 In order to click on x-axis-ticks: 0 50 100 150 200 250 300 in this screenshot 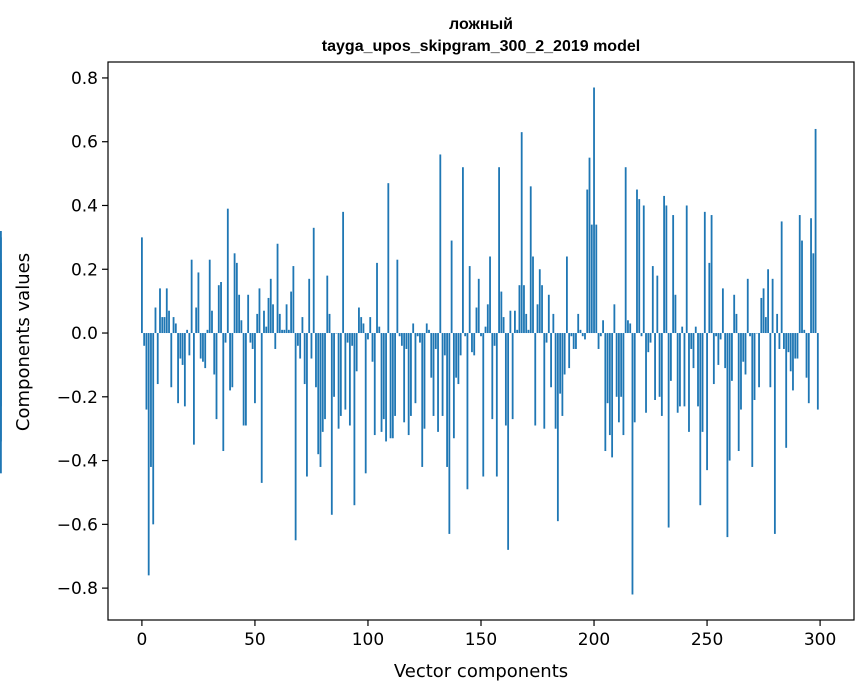, I will do `click(486, 635)`.